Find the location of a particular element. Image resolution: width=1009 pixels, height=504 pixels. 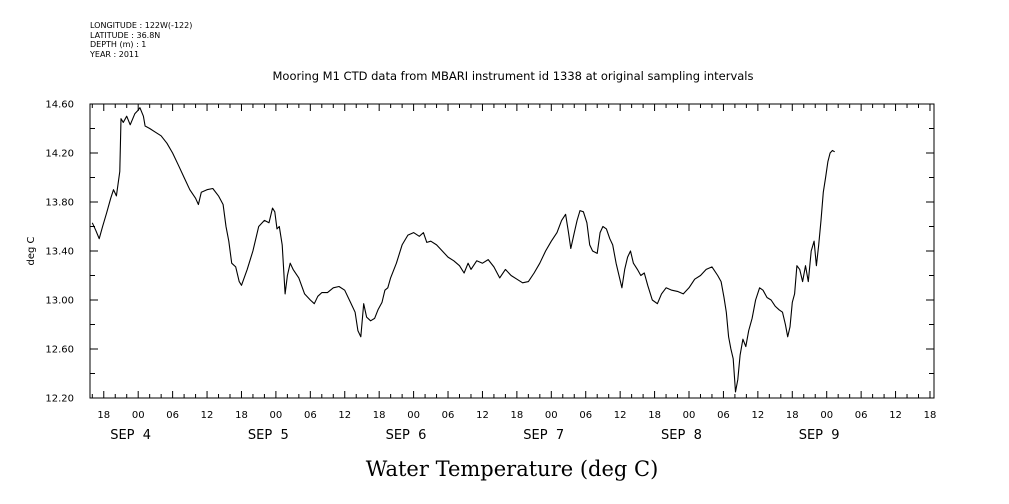

date-label: SEP 4 is located at coordinates (130, 435).